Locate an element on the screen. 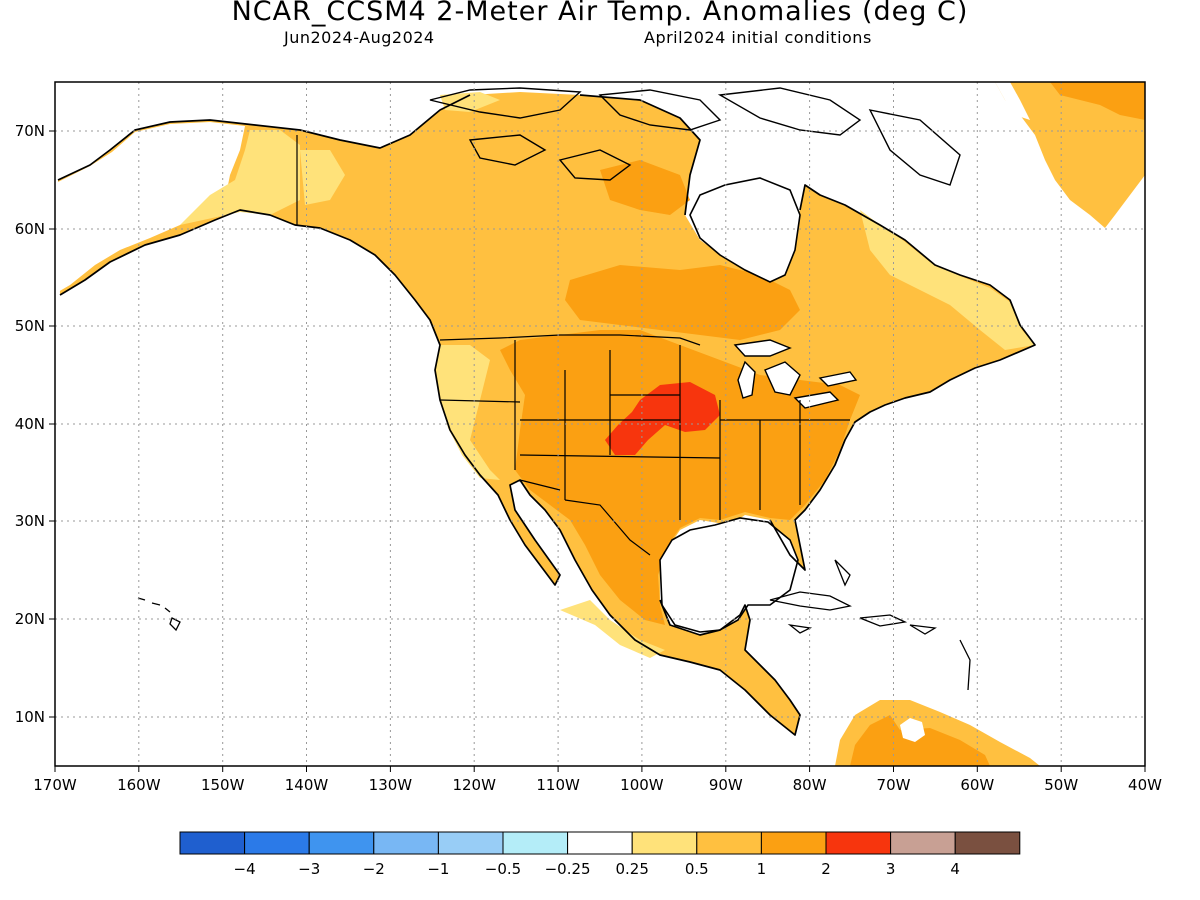 This screenshot has width=1200, height=900. lat-label: 50N is located at coordinates (30, 326).